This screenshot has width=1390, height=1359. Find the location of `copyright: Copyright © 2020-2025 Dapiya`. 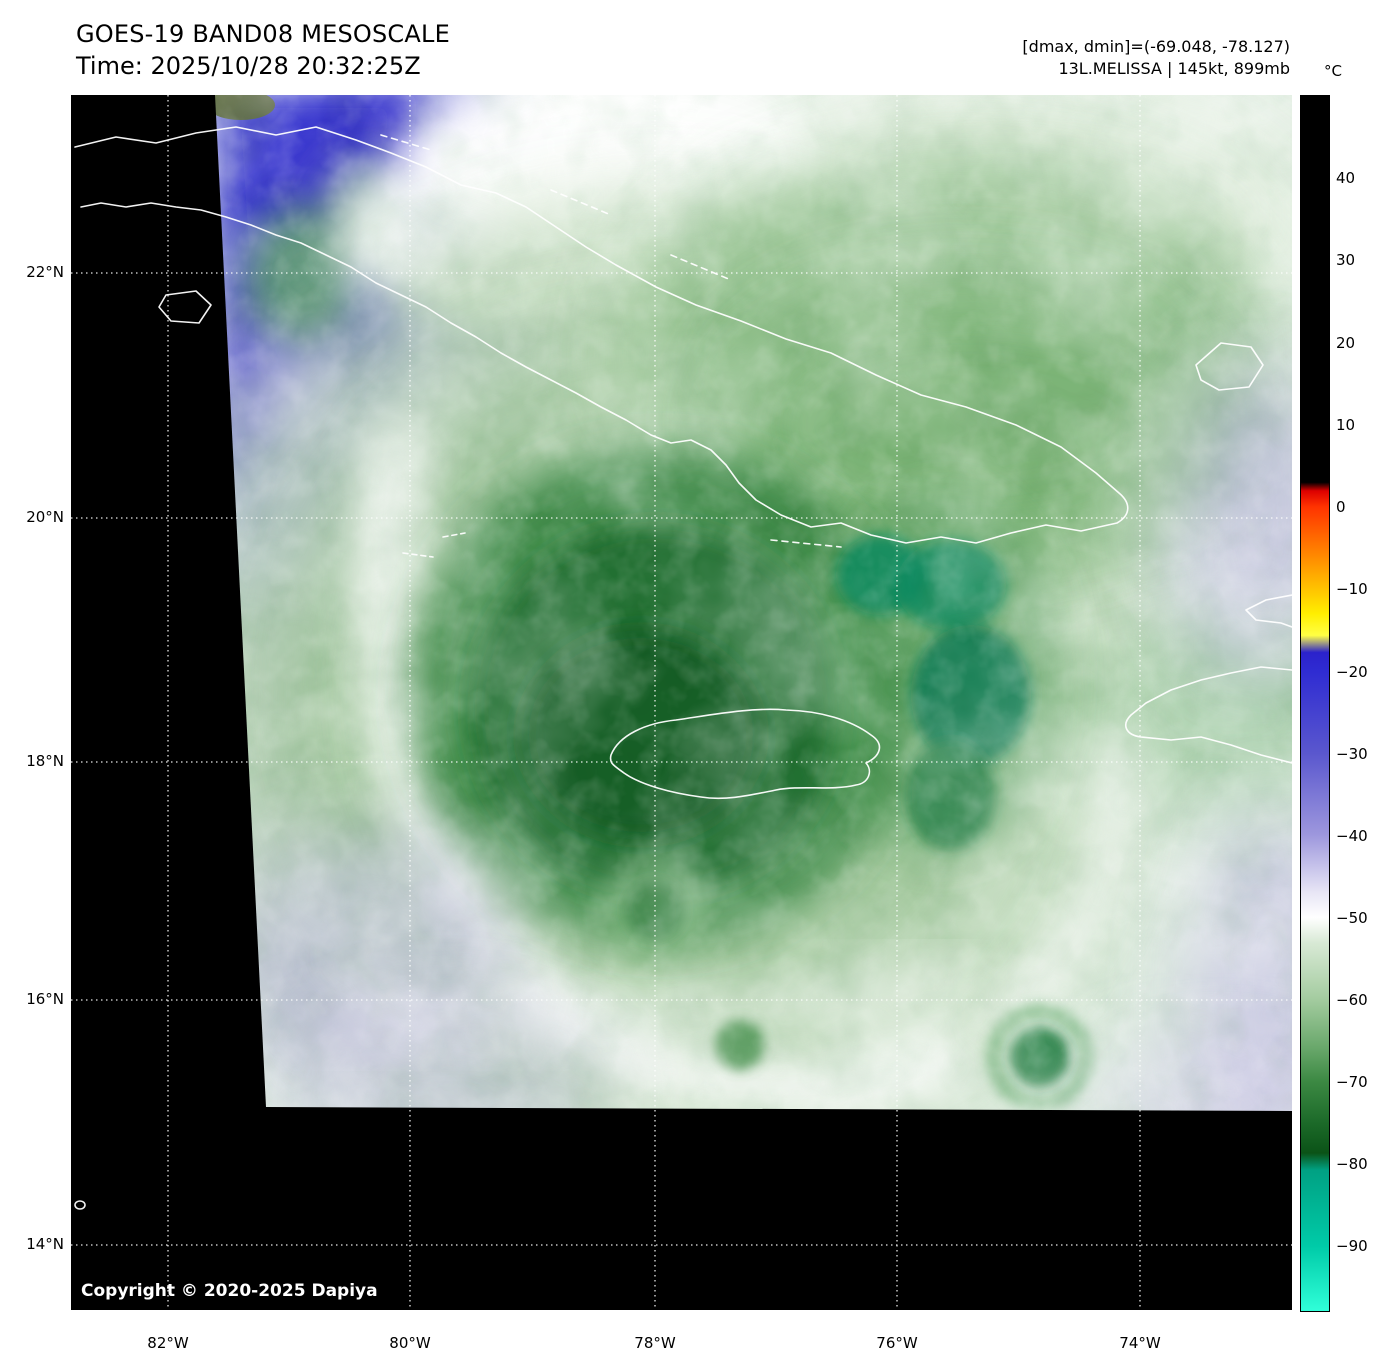

copyright: Copyright © 2020-2025 Dapiya is located at coordinates (229, 1291).